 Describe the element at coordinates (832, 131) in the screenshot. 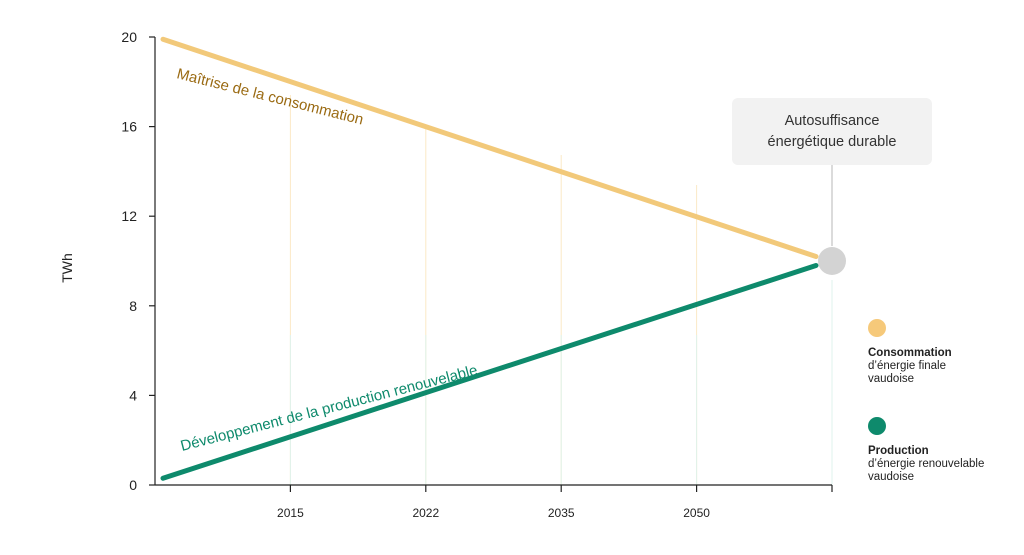

I see `callout-box: Autosuffisance énergétique durable` at that location.